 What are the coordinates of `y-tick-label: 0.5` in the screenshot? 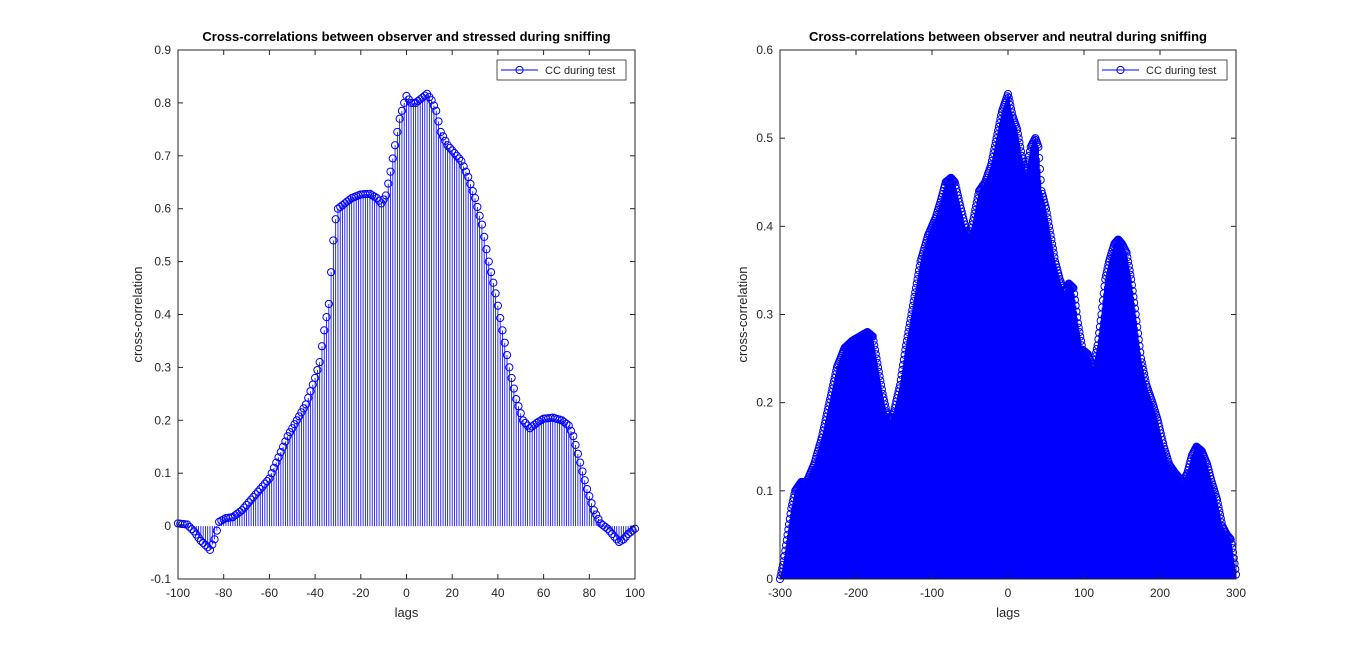 It's located at (764, 138).